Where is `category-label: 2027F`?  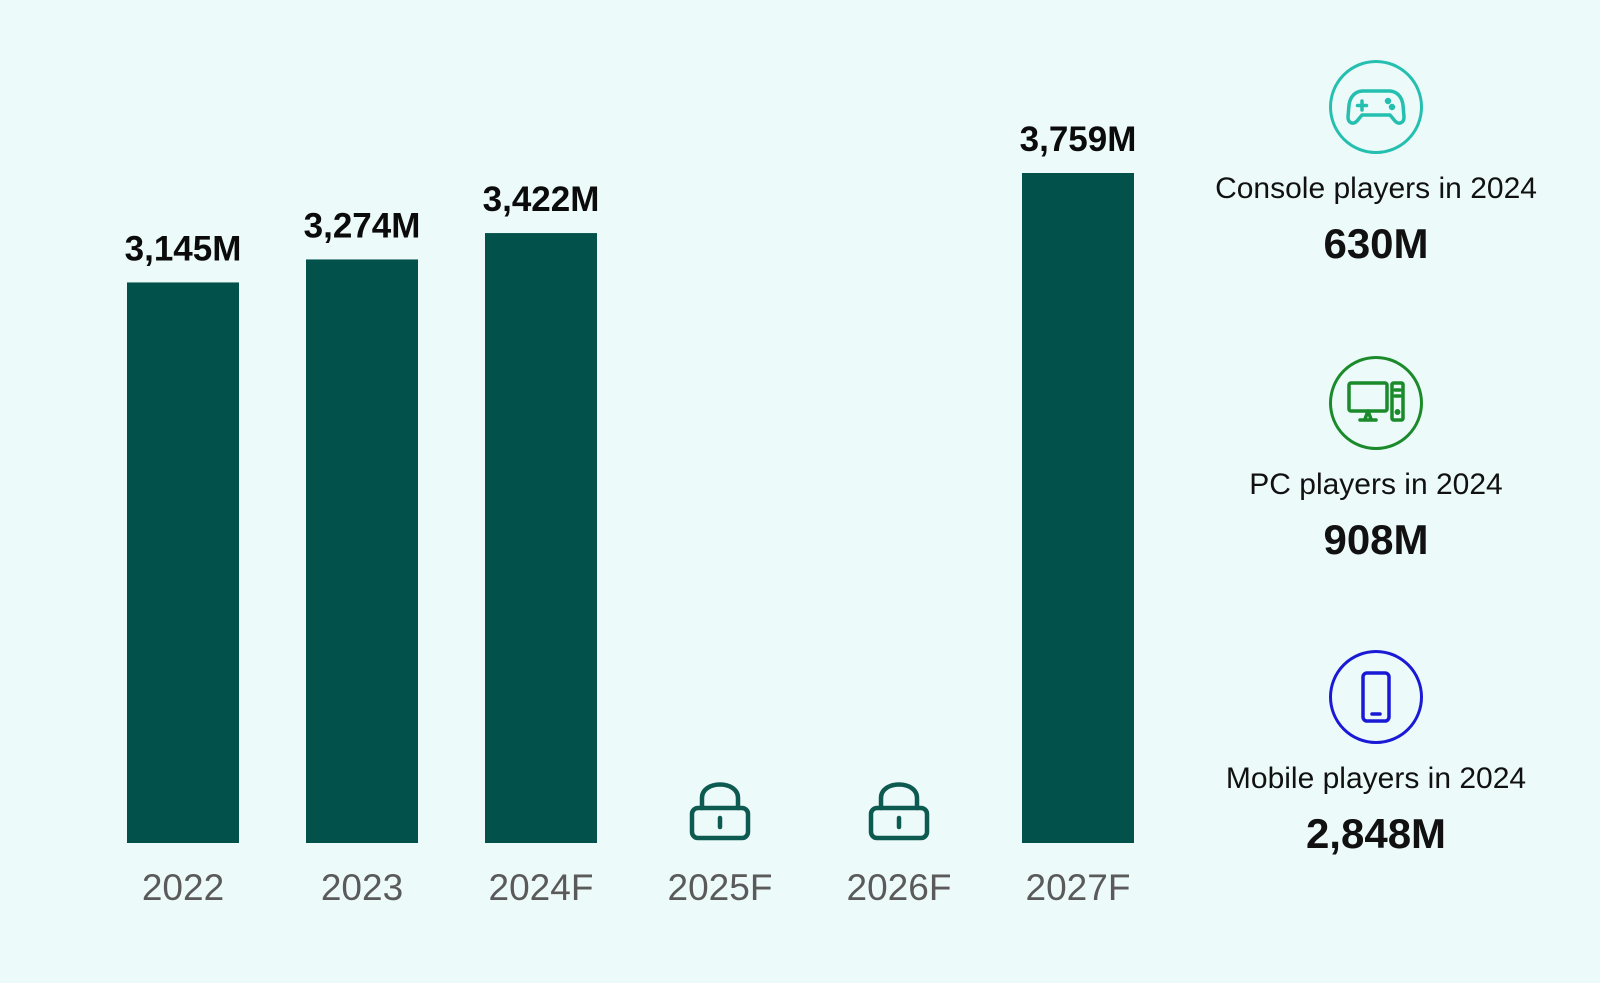 category-label: 2027F is located at coordinates (1078, 887).